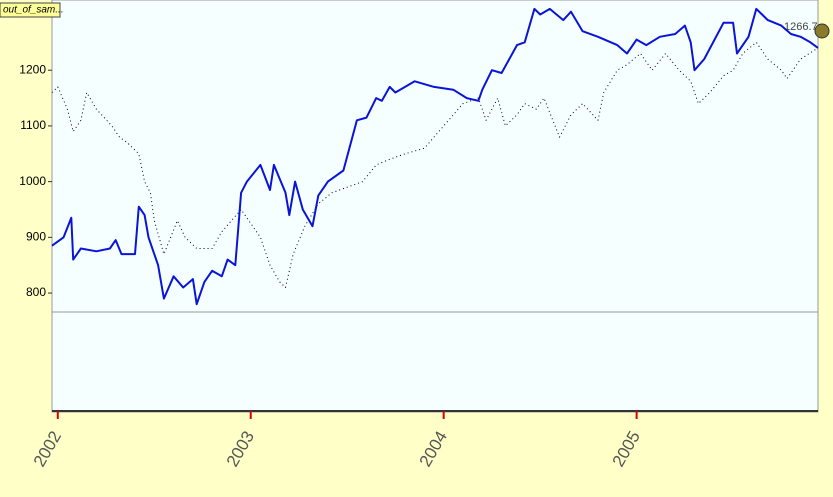  Describe the element at coordinates (36, 237) in the screenshot. I see `y-tick-label: 900` at that location.